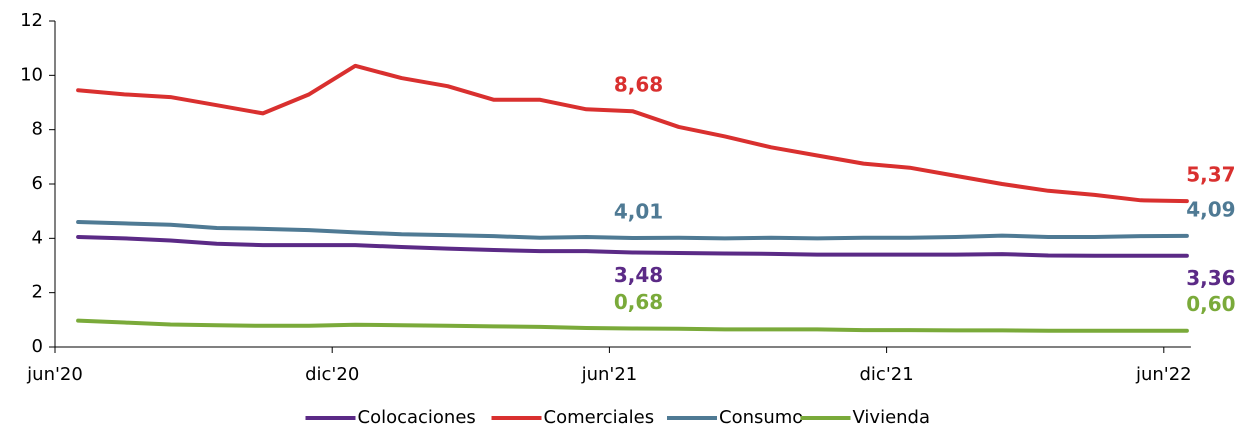 This screenshot has width=1250, height=434. Describe the element at coordinates (887, 374) in the screenshot. I see `x-tick-label: dic'21` at that location.